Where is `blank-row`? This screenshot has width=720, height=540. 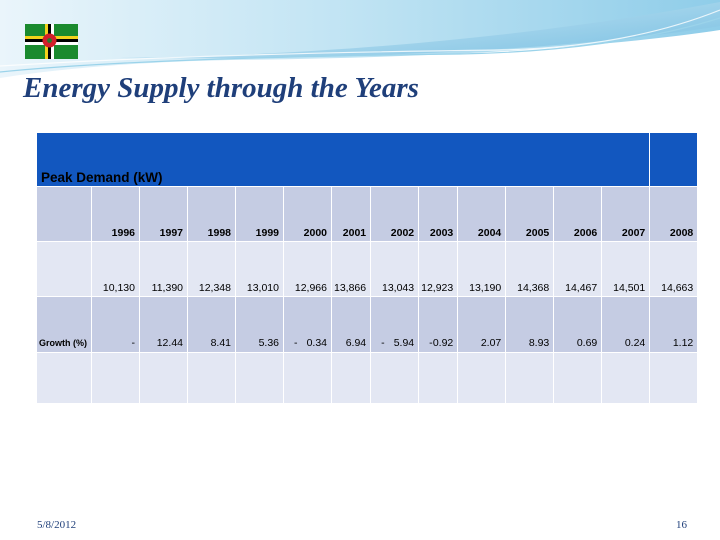
blank-row is located at coordinates (367, 378).